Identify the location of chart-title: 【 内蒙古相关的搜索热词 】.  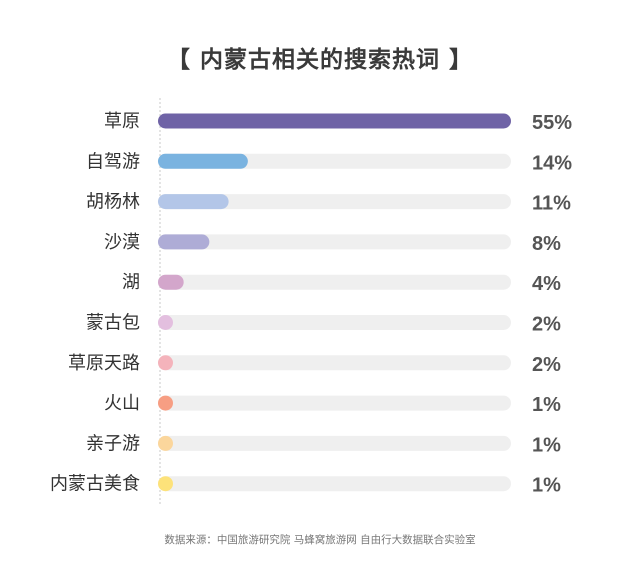
(319, 60).